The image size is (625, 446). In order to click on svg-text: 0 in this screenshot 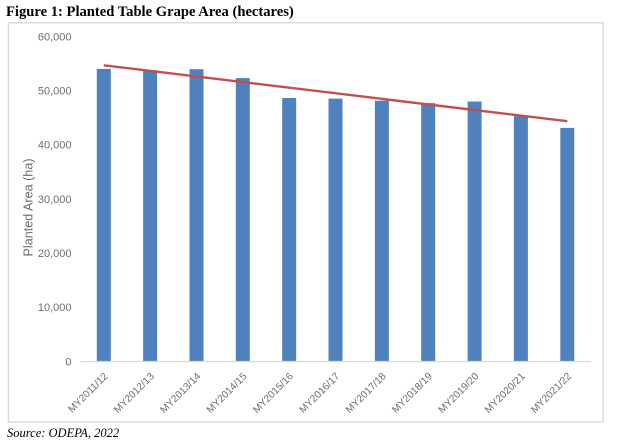, I will do `click(68, 362)`.